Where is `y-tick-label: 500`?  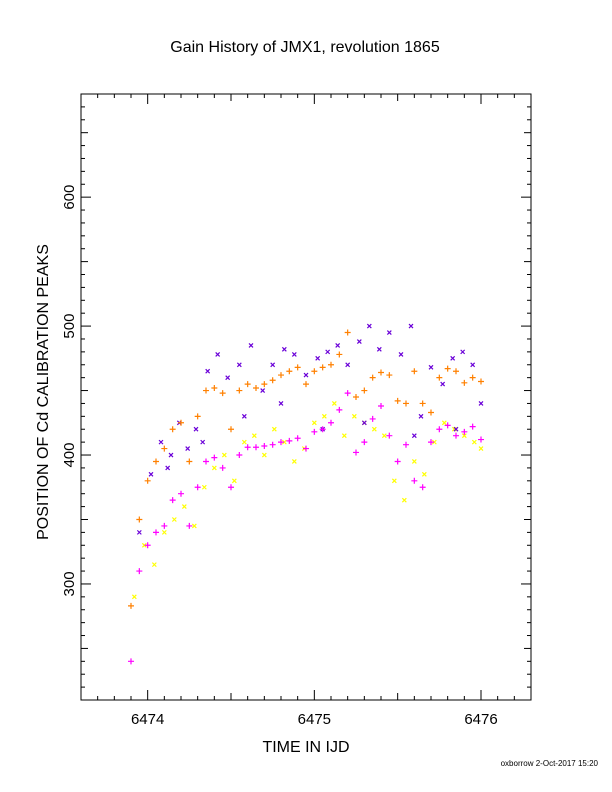
y-tick-label: 500 is located at coordinates (69, 326).